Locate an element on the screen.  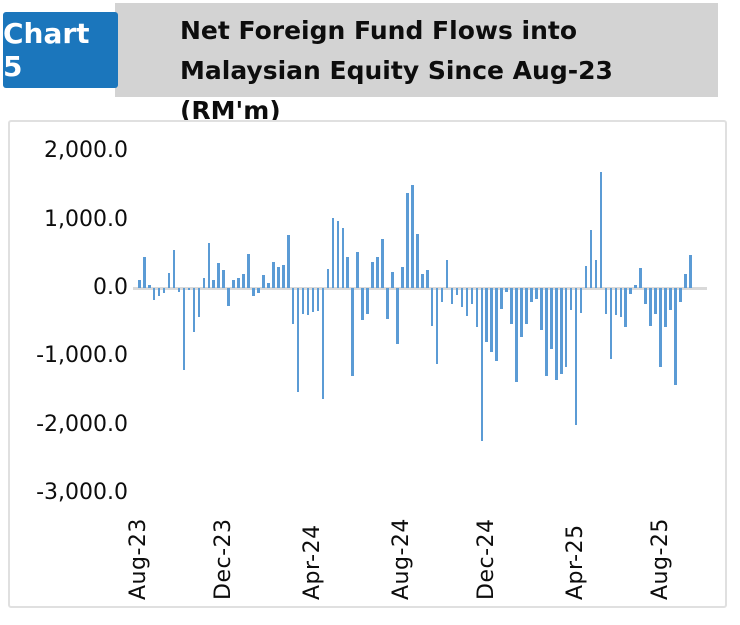
y-axis-tick-label: -2,000.0 is located at coordinates (82, 424).